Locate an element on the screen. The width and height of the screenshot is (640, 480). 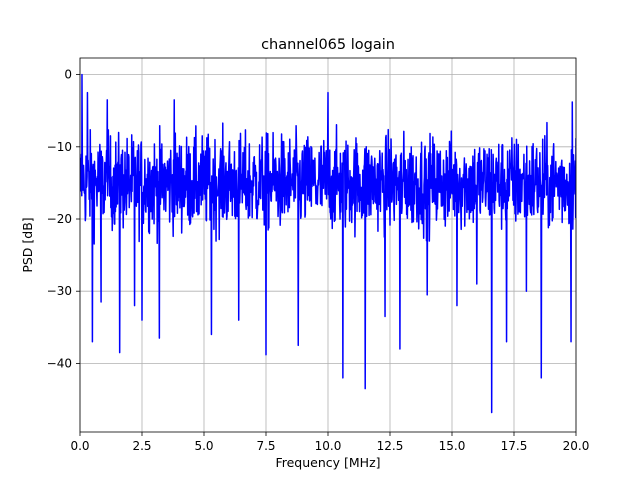
y-axis-label: PSD [dB] is located at coordinates (27, 244).